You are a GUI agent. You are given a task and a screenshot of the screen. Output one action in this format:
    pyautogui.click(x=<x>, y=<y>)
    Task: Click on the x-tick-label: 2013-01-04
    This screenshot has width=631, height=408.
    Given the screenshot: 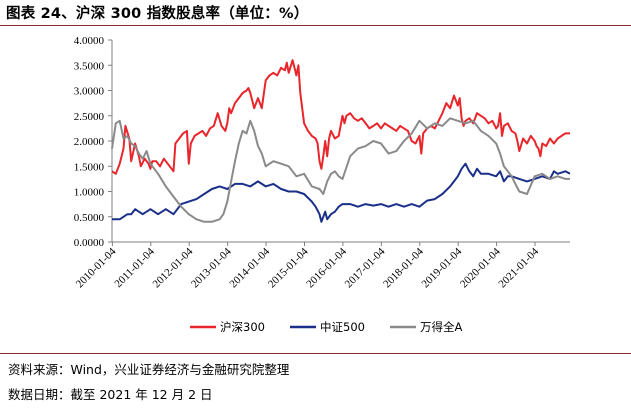 What is the action you would take?
    pyautogui.click(x=211, y=267)
    